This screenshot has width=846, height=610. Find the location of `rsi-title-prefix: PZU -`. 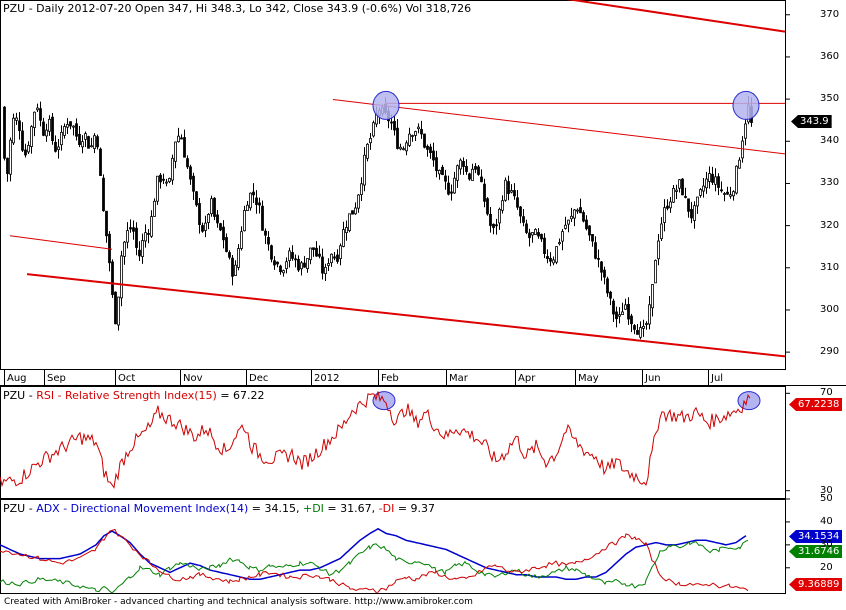

rsi-title-prefix: PZU - is located at coordinates (20, 395).